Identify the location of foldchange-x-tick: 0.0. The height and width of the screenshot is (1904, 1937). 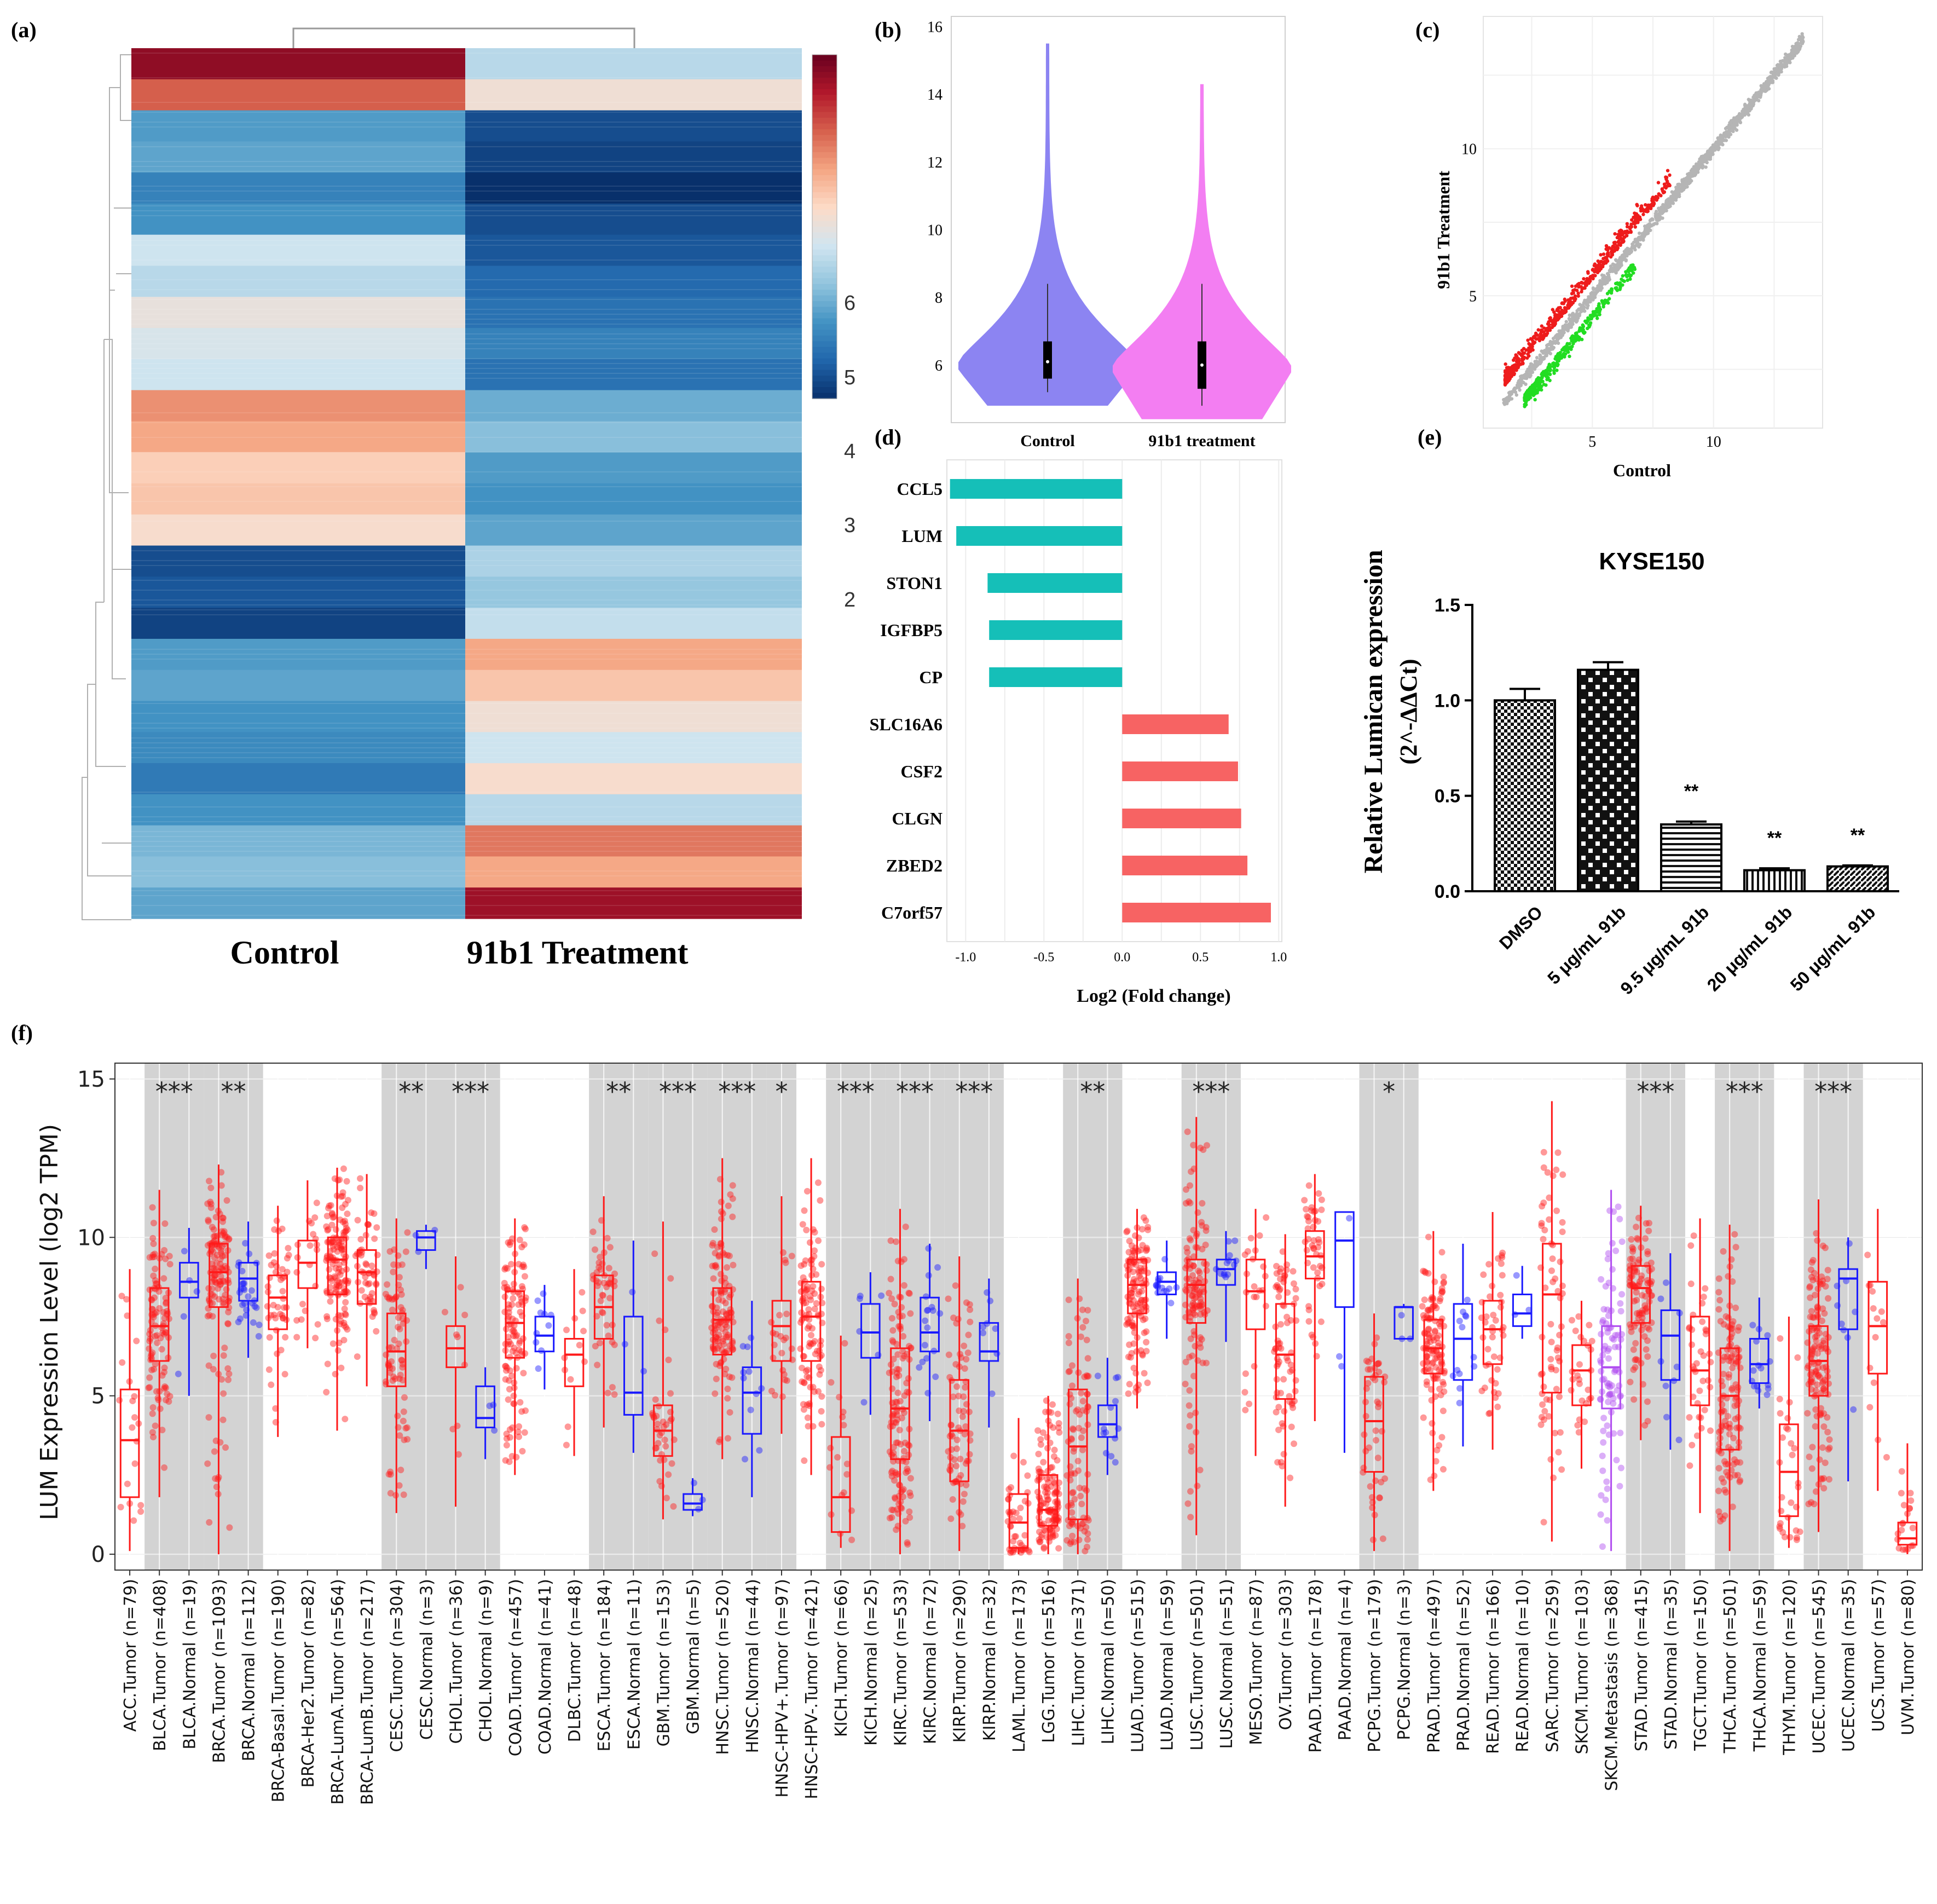
(1122, 957).